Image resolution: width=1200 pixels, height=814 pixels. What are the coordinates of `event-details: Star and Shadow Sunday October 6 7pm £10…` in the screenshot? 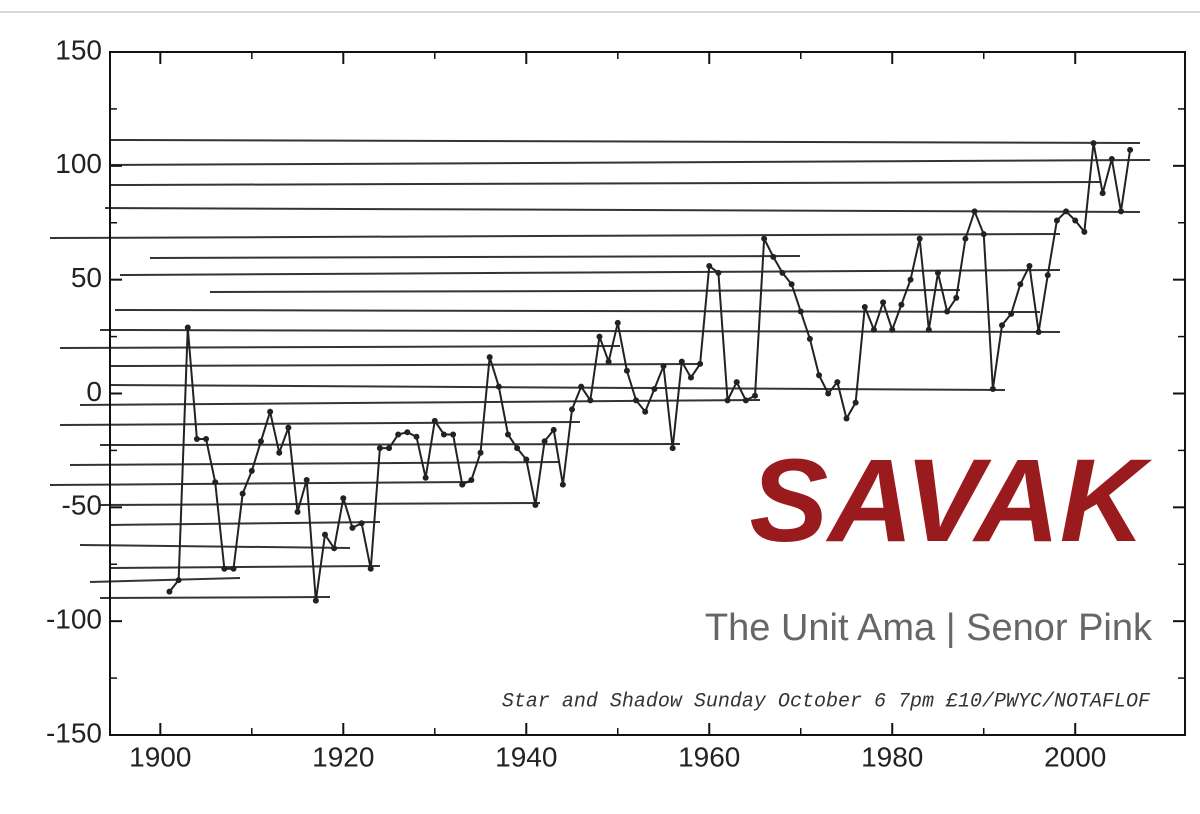 It's located at (826, 701).